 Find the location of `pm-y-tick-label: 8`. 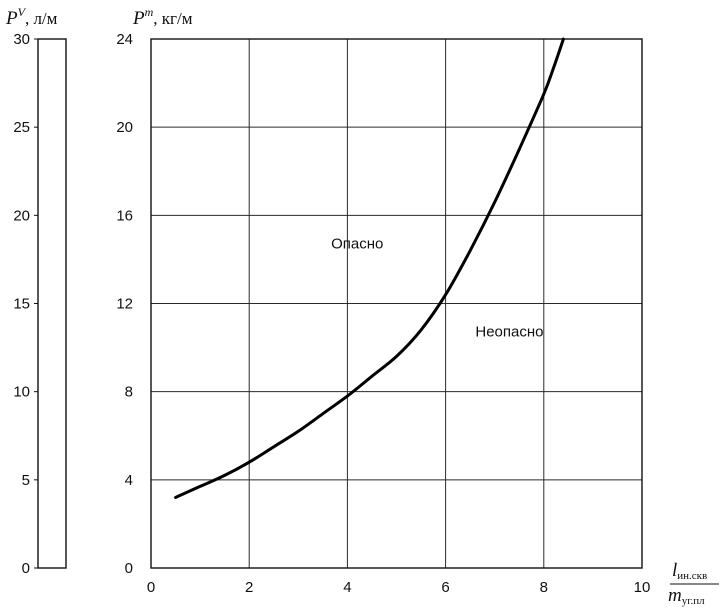

pm-y-tick-label: 8 is located at coordinates (129, 392).